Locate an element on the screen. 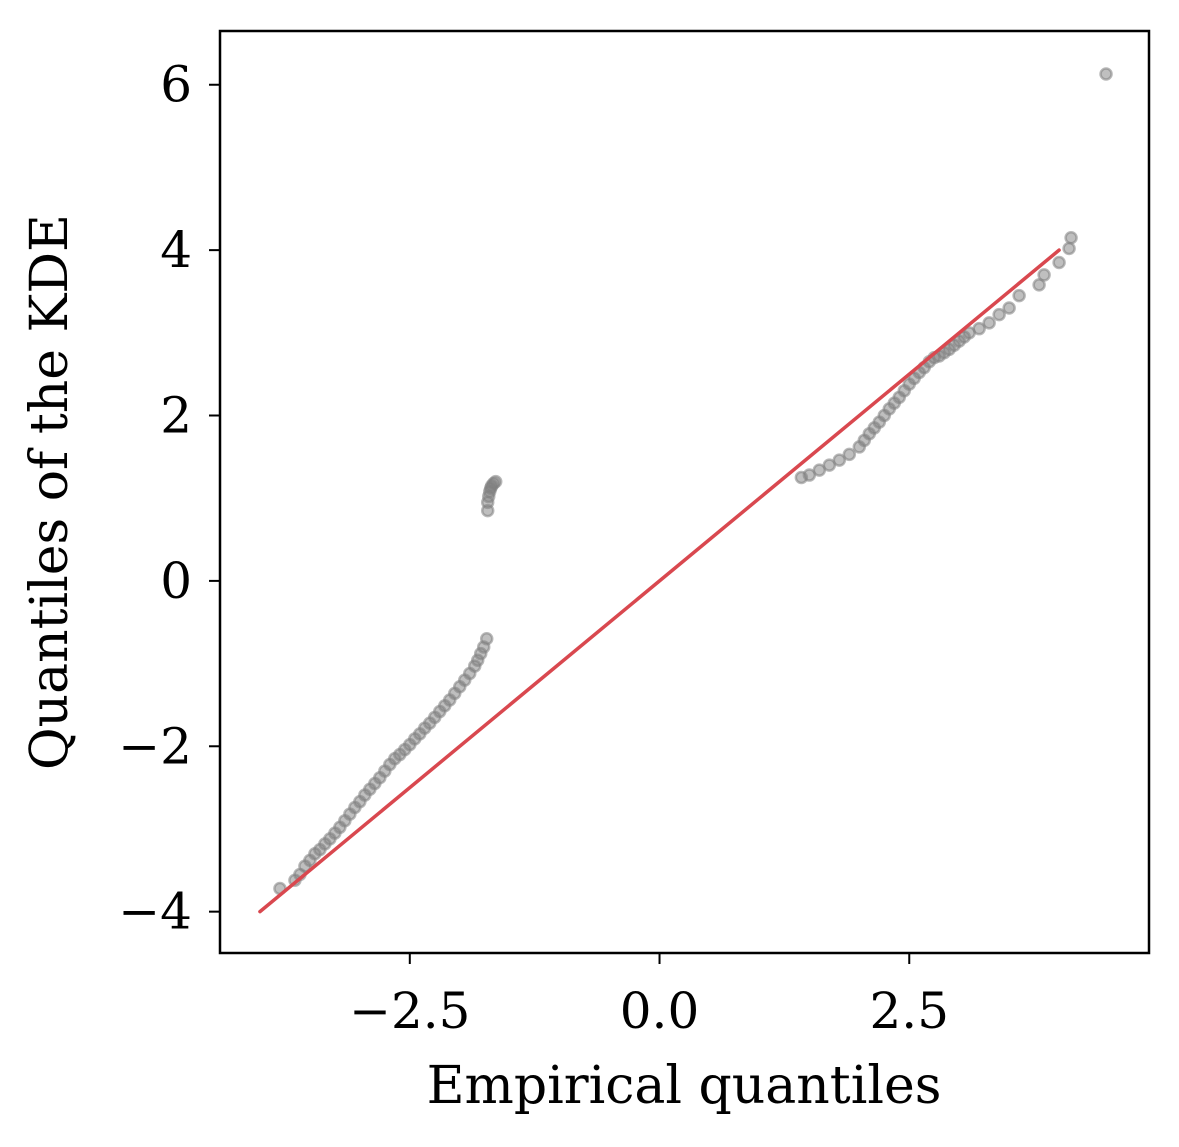  y-tick-label: 4 is located at coordinates (176, 250).